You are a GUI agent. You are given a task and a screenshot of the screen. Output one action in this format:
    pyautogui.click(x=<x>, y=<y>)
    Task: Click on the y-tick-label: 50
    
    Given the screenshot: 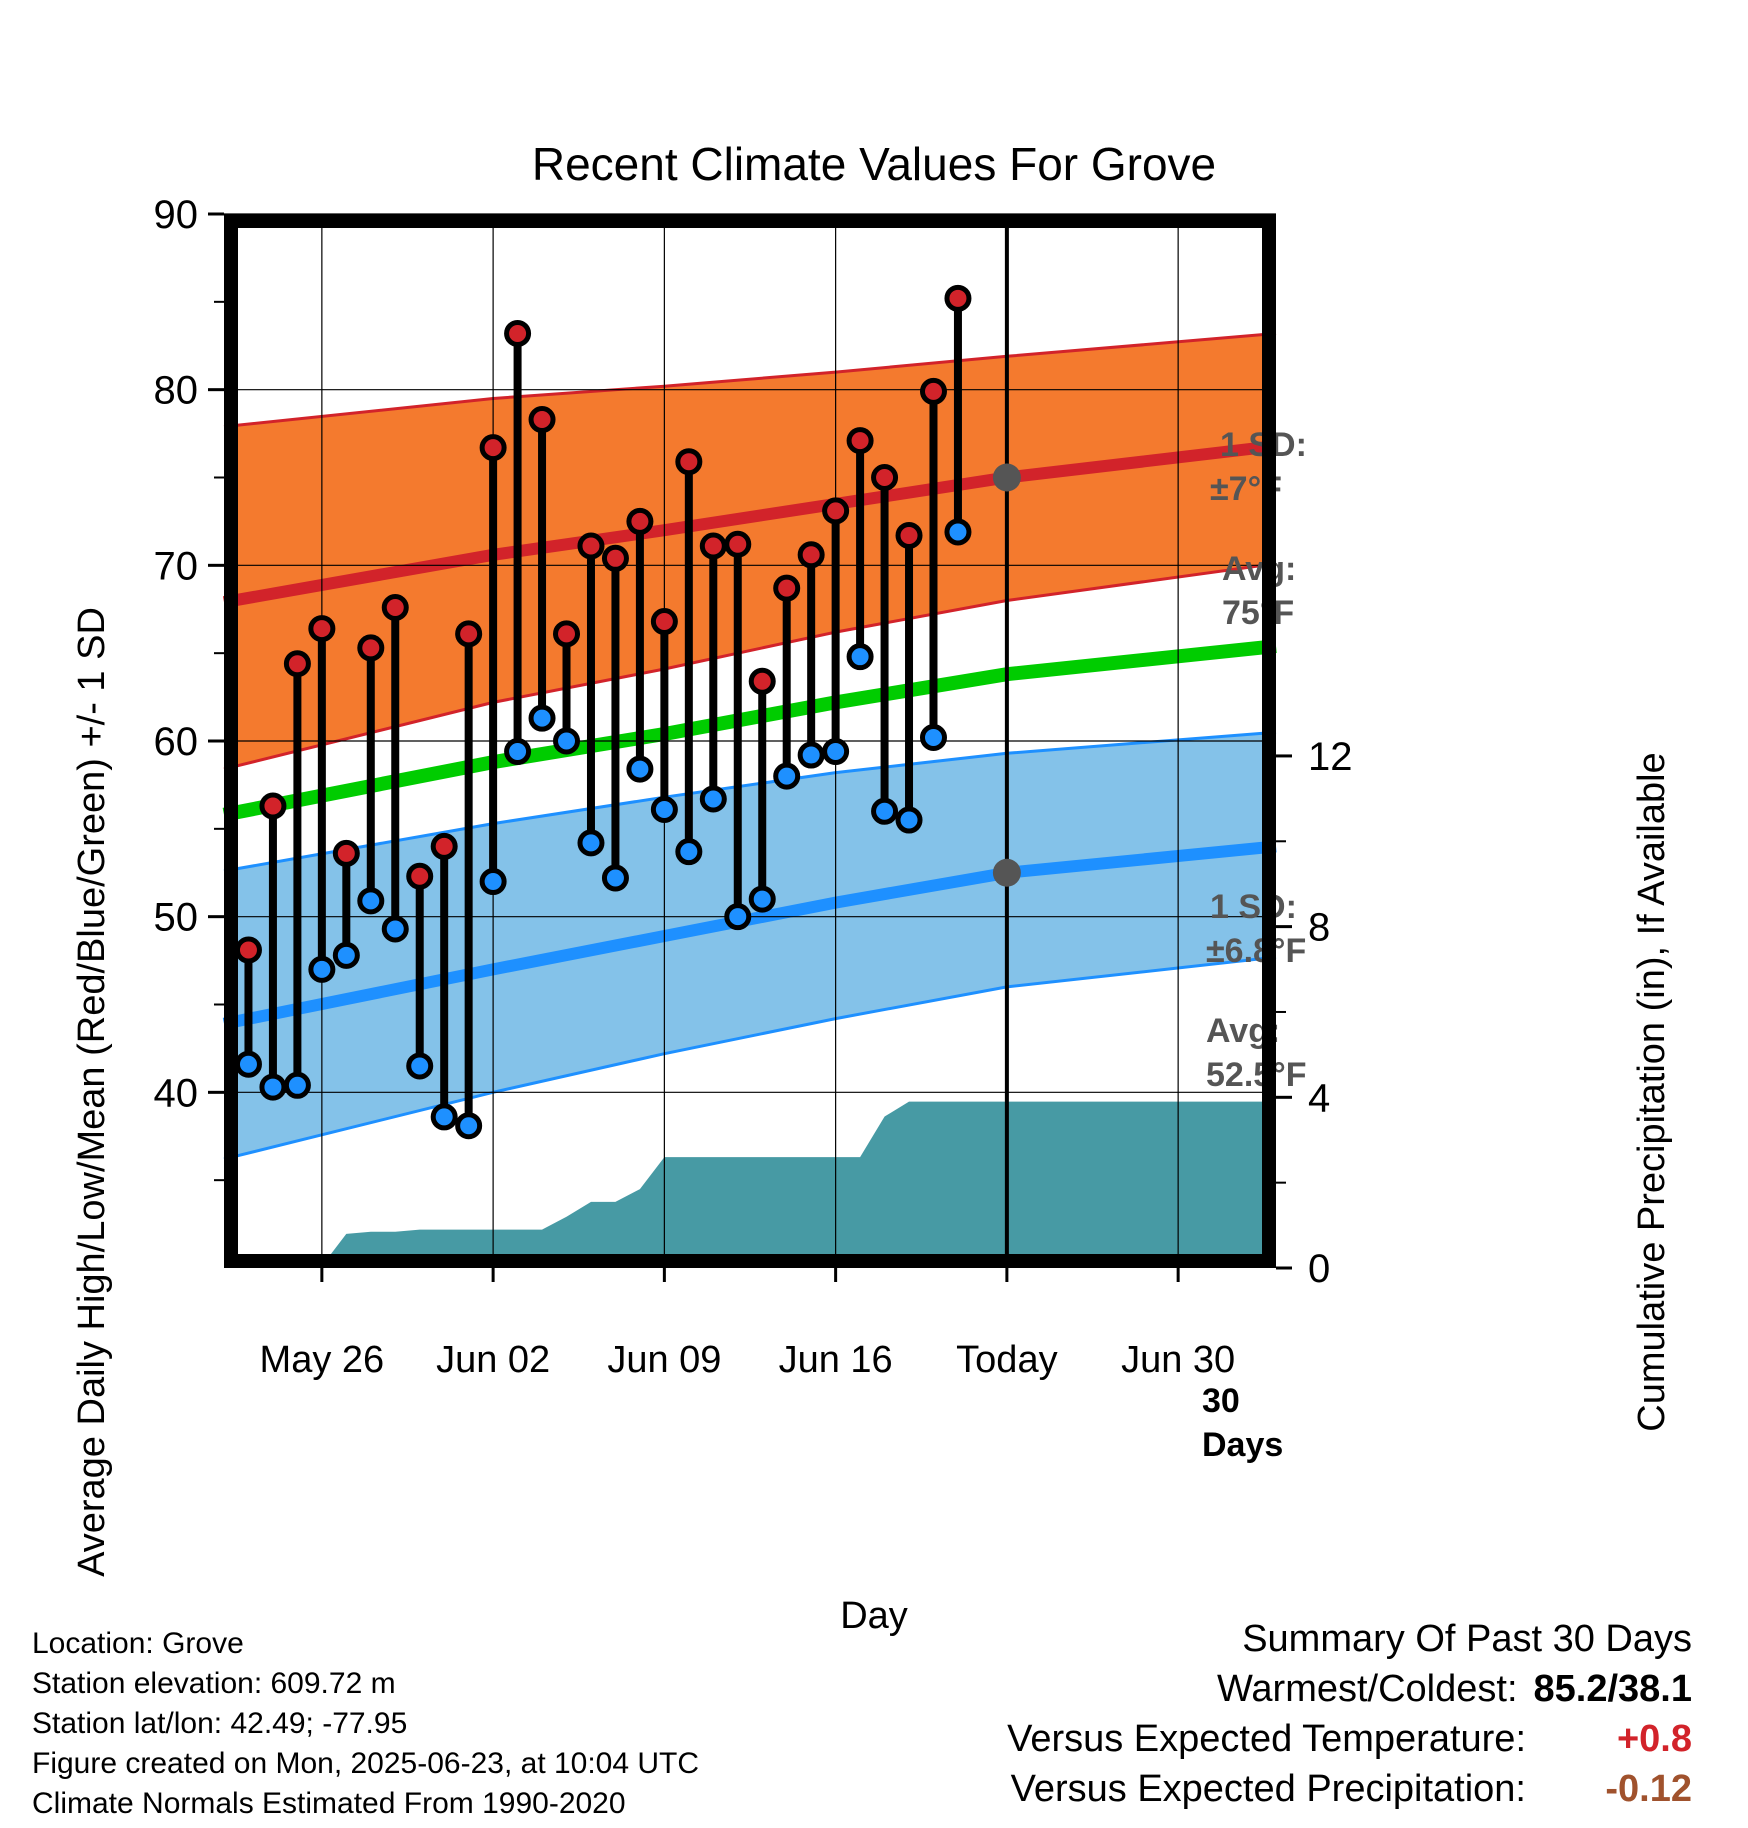 What is the action you would take?
    pyautogui.click(x=176, y=918)
    